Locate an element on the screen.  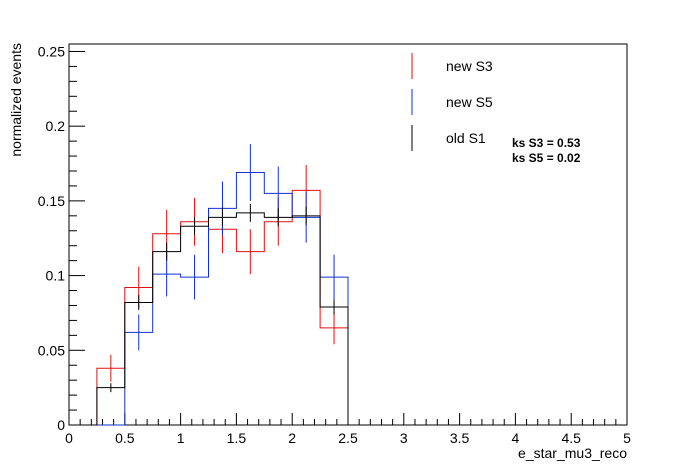
x-axis-title: e_star_mu3_reco is located at coordinates (572, 453).